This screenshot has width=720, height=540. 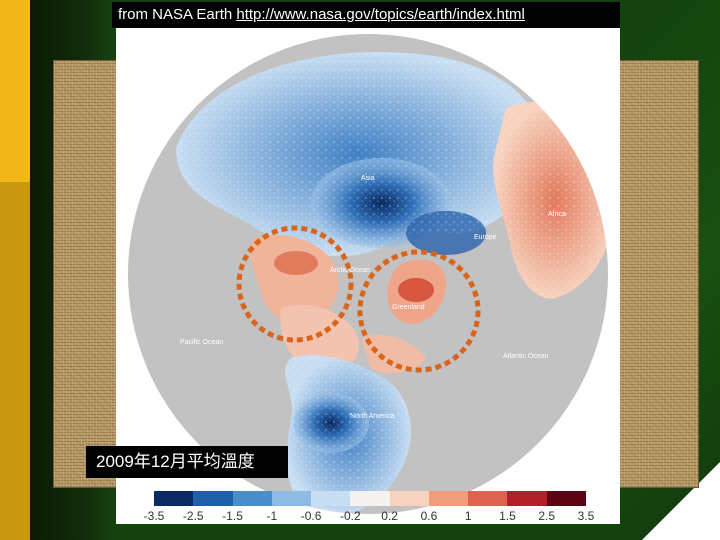 I want to click on highlight-circle-alaska, so click(x=295, y=284).